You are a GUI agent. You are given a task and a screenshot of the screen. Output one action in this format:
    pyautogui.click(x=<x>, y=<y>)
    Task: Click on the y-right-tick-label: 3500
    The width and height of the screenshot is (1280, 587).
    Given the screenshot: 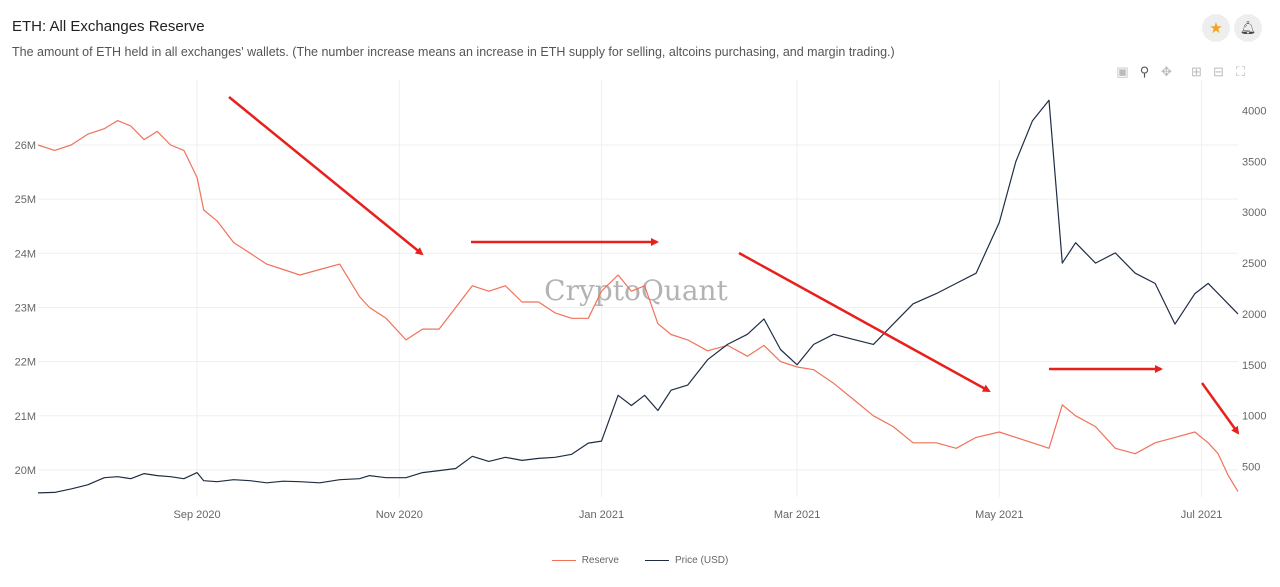 What is the action you would take?
    pyautogui.click(x=1254, y=162)
    